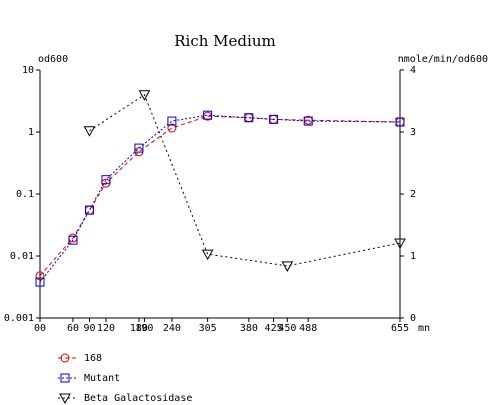 This screenshot has width=490, height=405. What do you see at coordinates (138, 398) in the screenshot?
I see `legend-label: Beta Galactosidase` at bounding box center [138, 398].